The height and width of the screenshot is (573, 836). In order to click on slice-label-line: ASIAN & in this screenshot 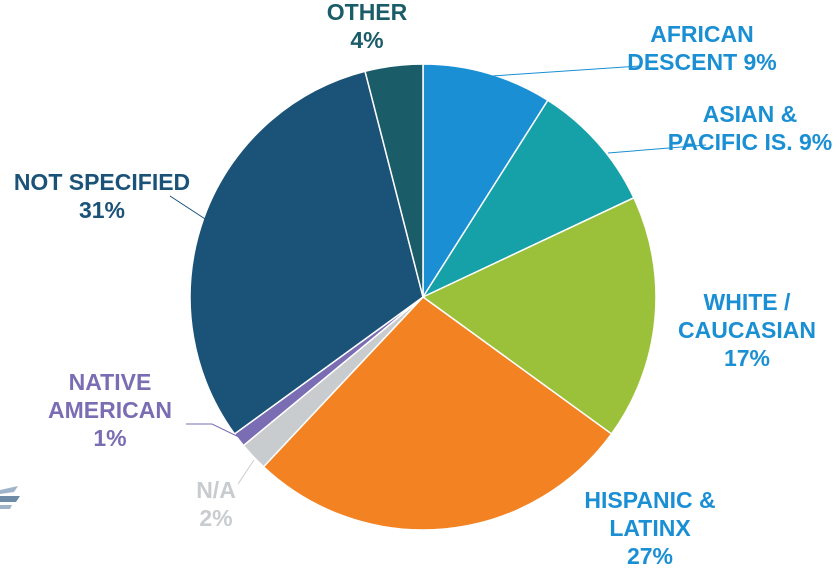, I will do `click(750, 114)`.